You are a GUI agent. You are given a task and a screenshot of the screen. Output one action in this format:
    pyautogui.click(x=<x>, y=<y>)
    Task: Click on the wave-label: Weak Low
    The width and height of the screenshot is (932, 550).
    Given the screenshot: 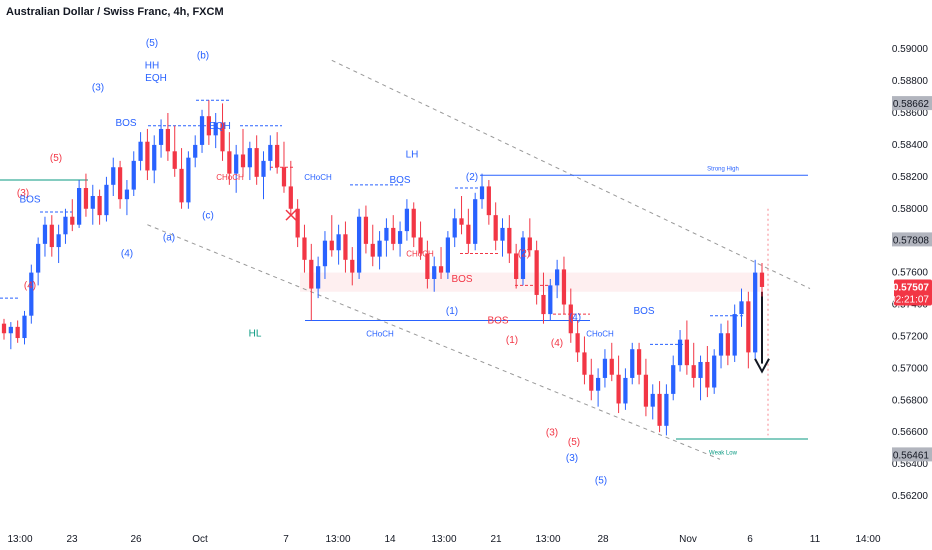 What is the action you would take?
    pyautogui.click(x=723, y=454)
    